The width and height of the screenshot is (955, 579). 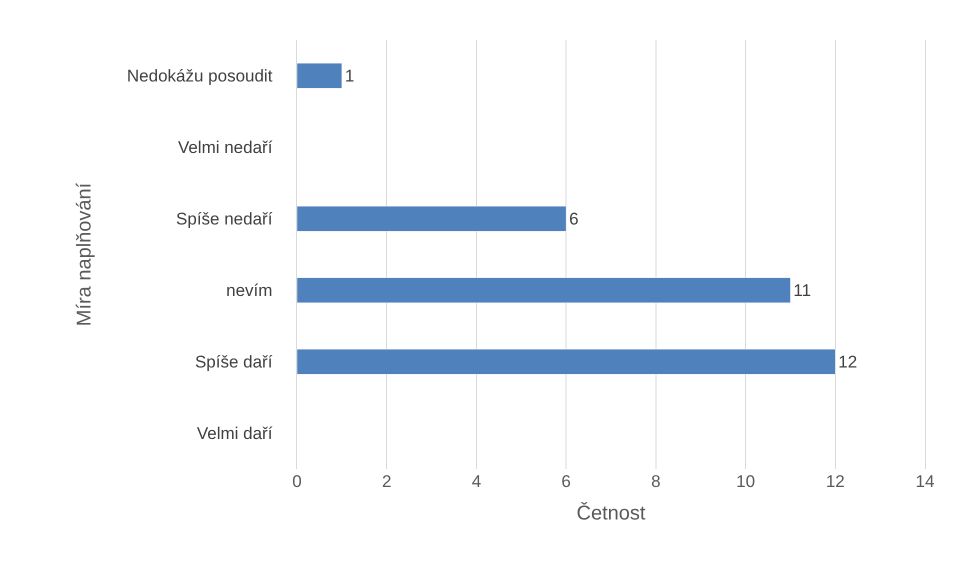 What do you see at coordinates (234, 434) in the screenshot?
I see `y-tick-label: Velmi daří` at bounding box center [234, 434].